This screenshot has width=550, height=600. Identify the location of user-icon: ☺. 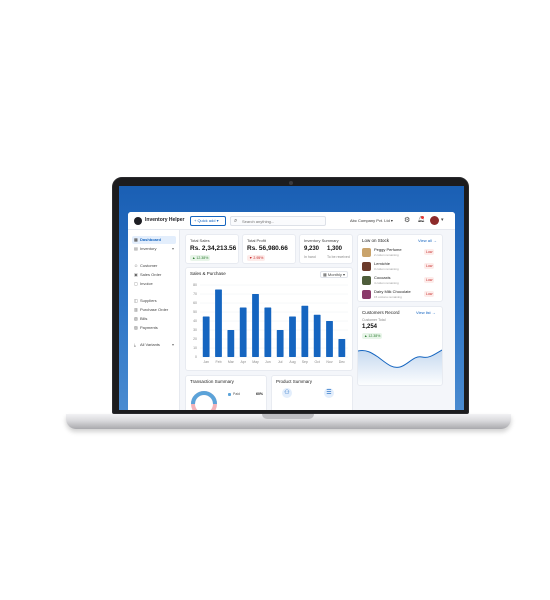
(136, 265).